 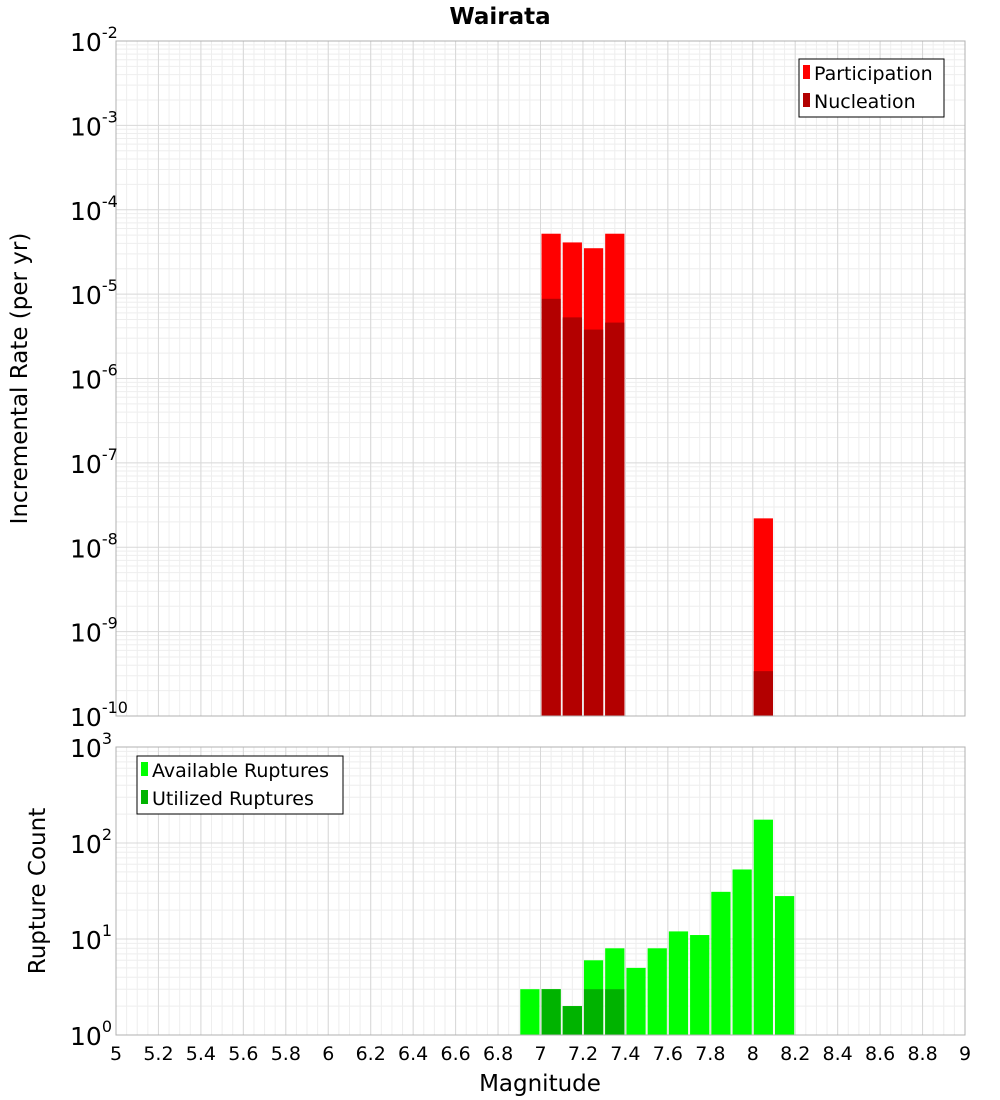 What do you see at coordinates (763, 617) in the screenshot?
I see `bar-participation` at bounding box center [763, 617].